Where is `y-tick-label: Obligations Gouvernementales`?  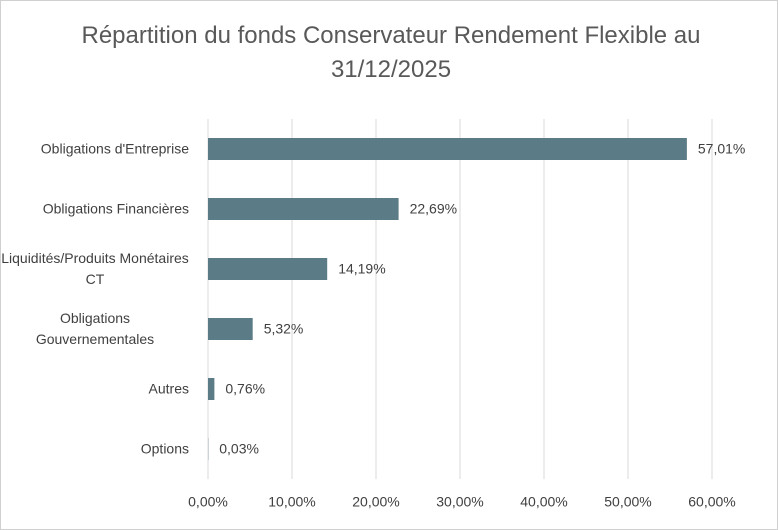 y-tick-label: Obligations Gouvernementales is located at coordinates (95, 328).